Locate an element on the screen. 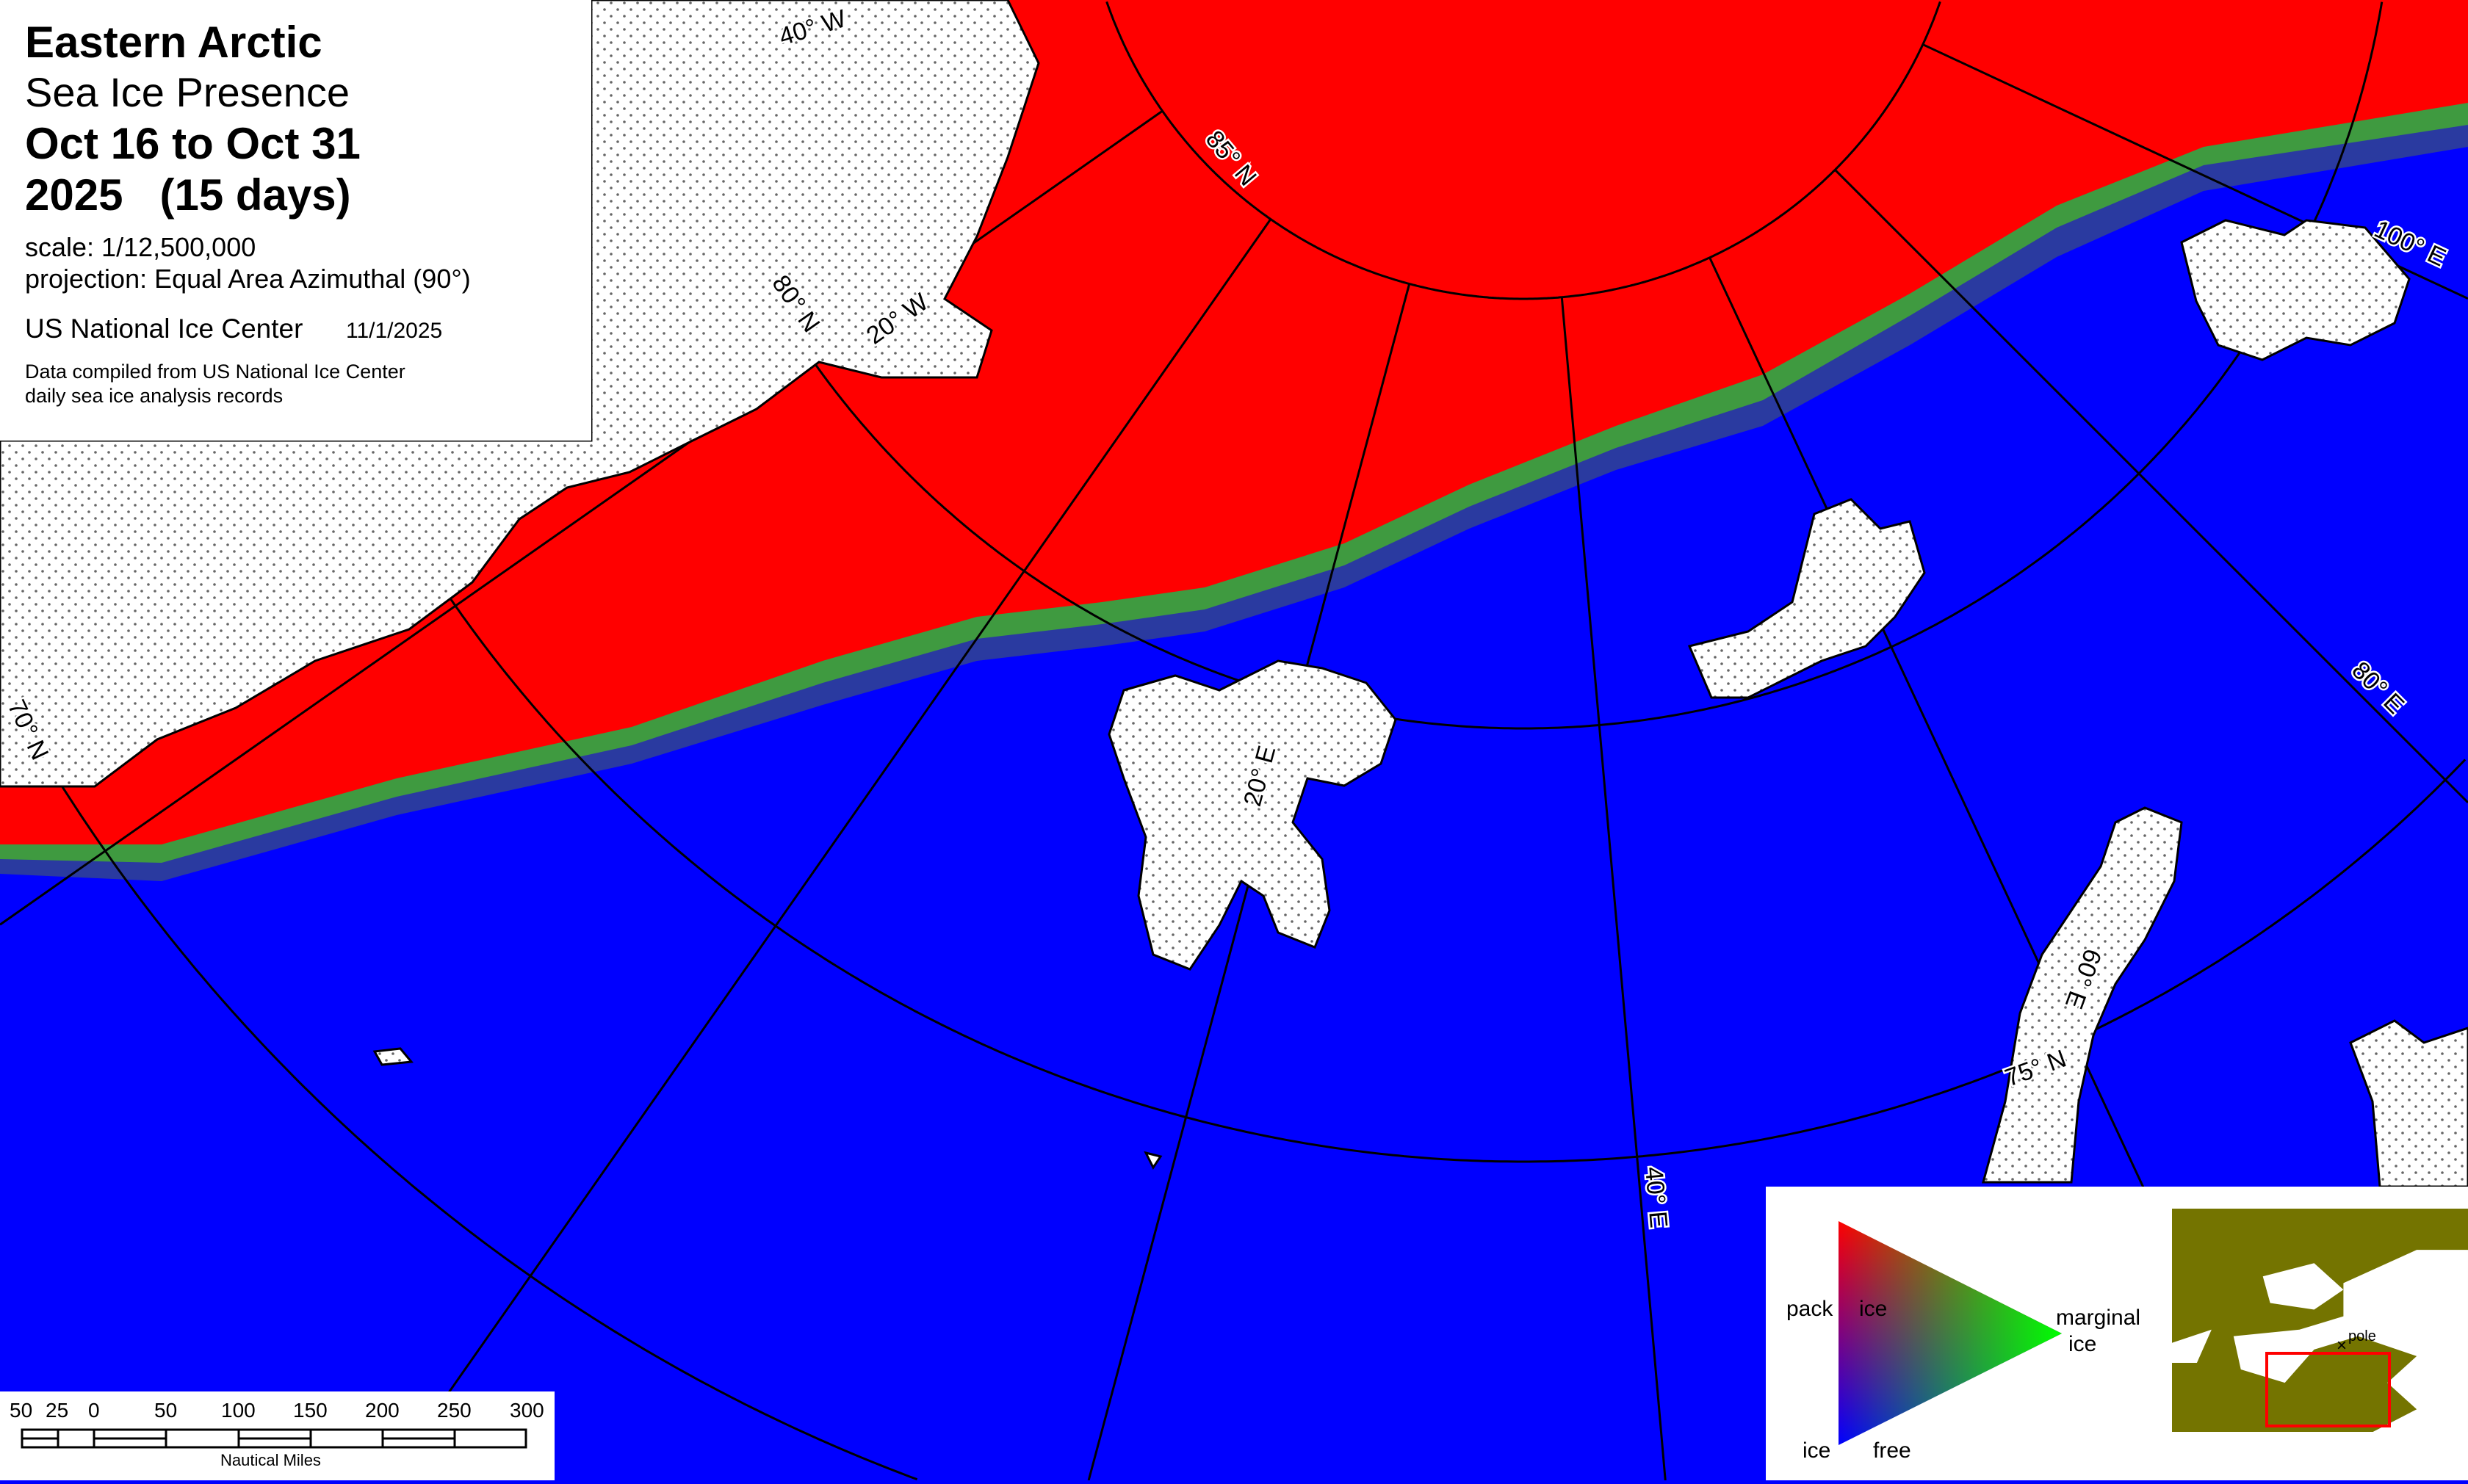  legend-panel: × pack ice marginal ice ice free pole is located at coordinates (2117, 1333).